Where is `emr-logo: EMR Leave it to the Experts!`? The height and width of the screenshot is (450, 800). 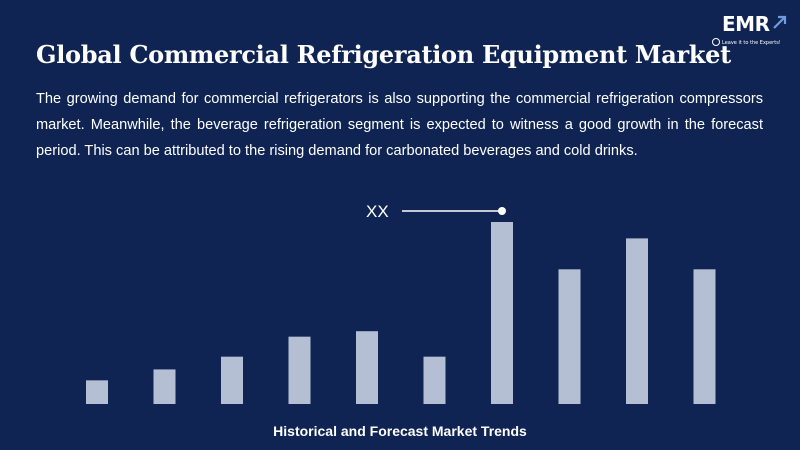 emr-logo: EMR Leave it to the Experts! is located at coordinates (752, 32).